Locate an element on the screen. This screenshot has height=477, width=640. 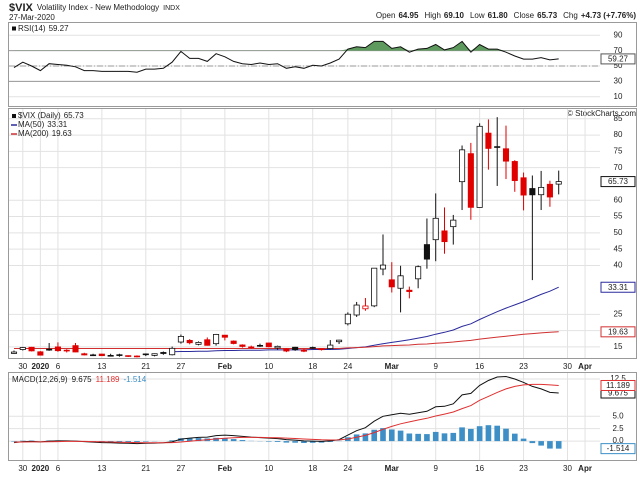
x-tick-label: 18 is located at coordinates (312, 366).